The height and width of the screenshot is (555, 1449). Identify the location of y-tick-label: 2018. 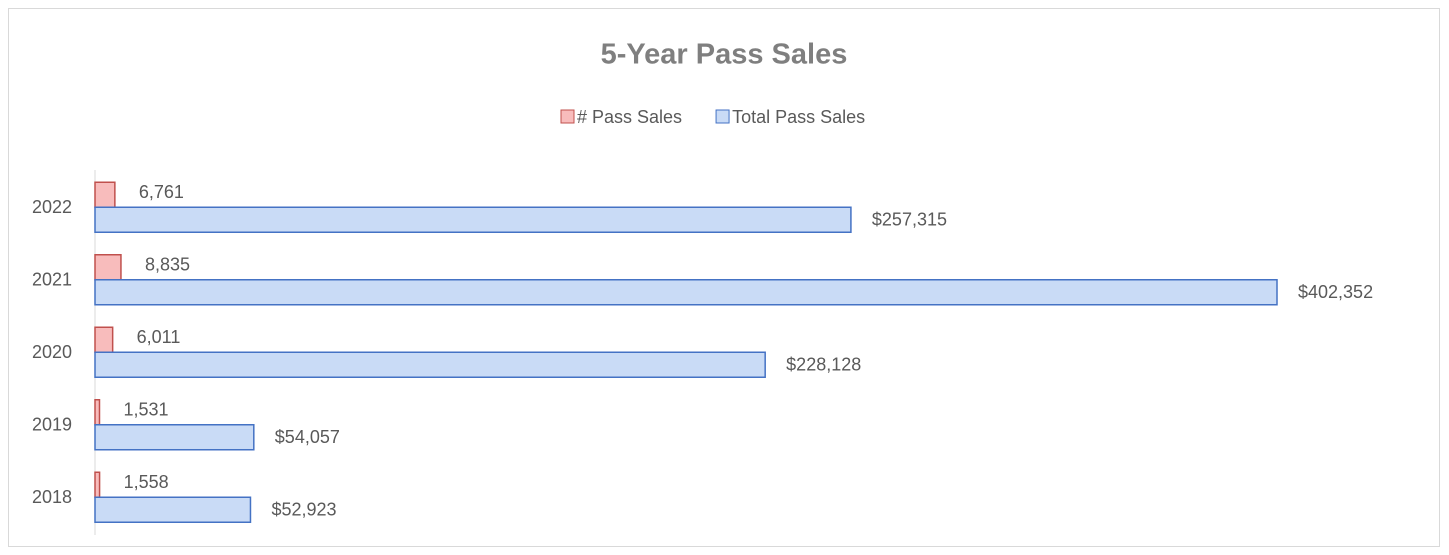
(52, 497).